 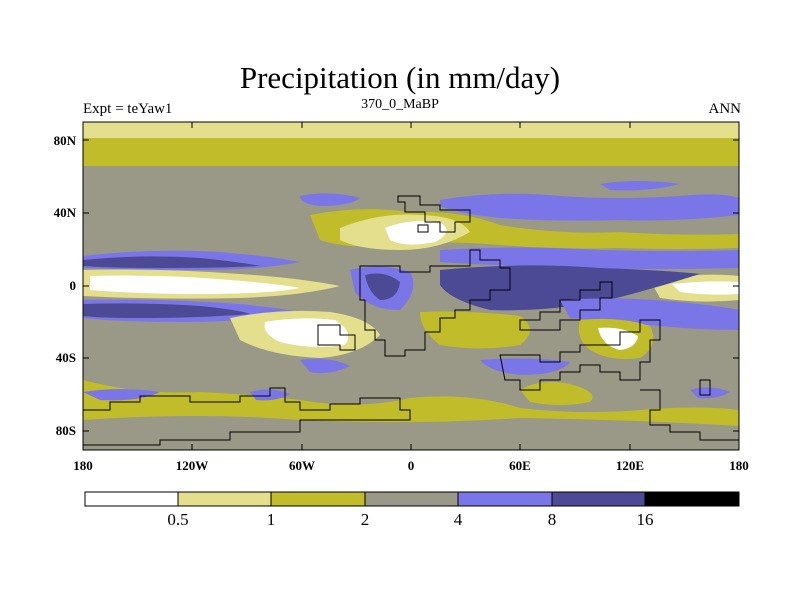 I want to click on y-tick-80s: 80S, so click(x=65, y=430).